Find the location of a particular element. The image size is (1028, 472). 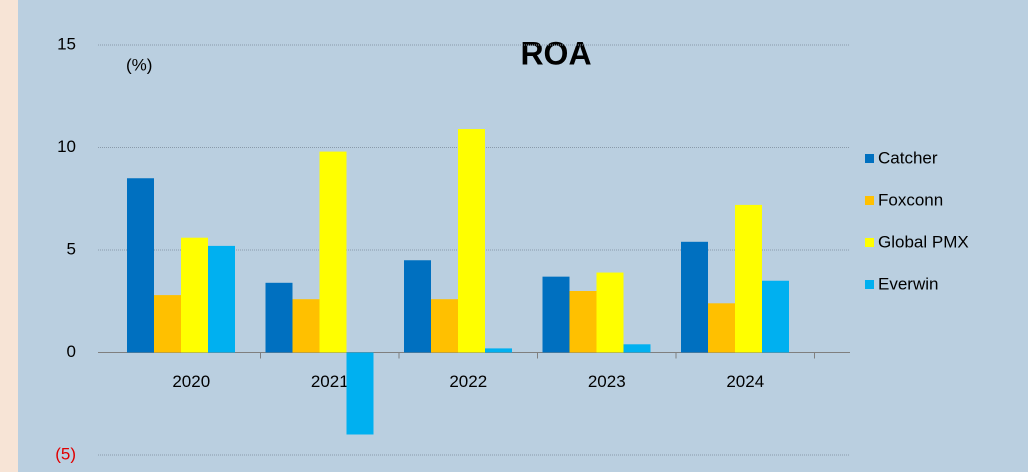

y-unit-label: (%) is located at coordinates (139, 64).